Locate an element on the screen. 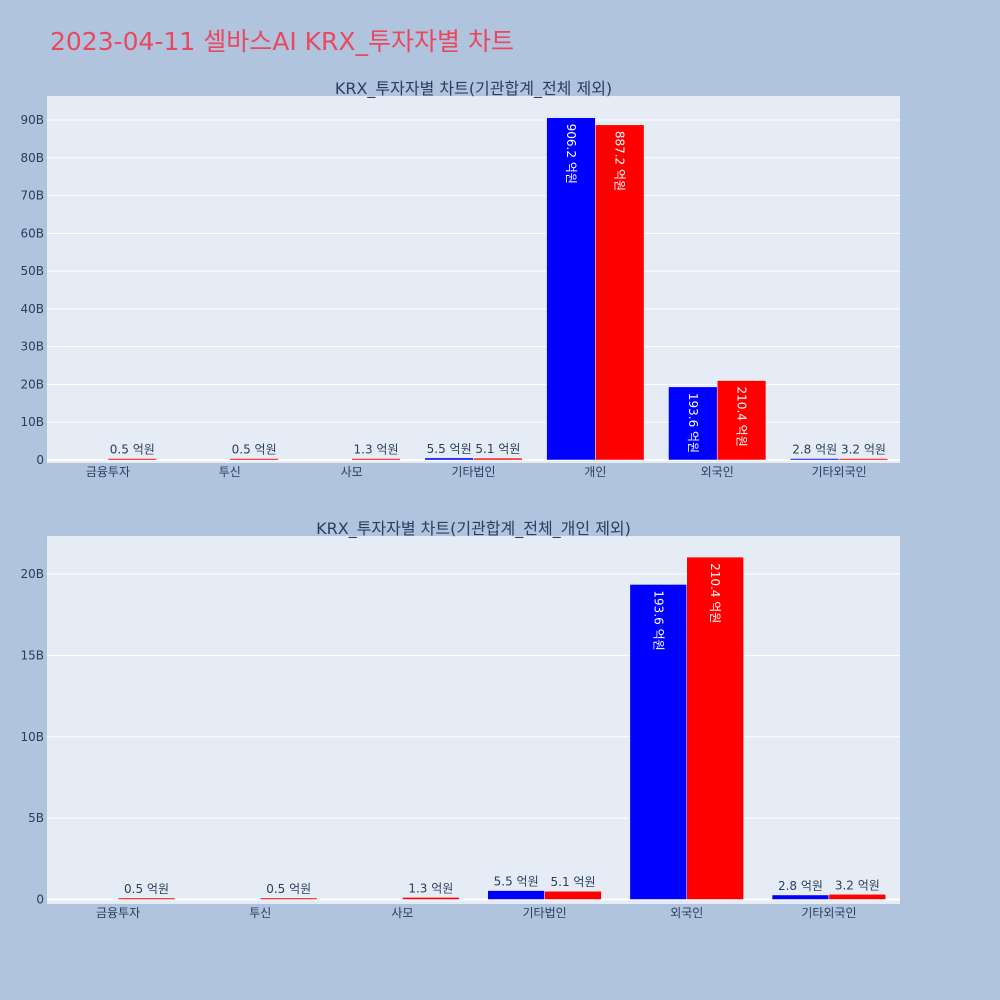 The height and width of the screenshot is (1000, 1000). y-tick-label: 40B is located at coordinates (32, 309).